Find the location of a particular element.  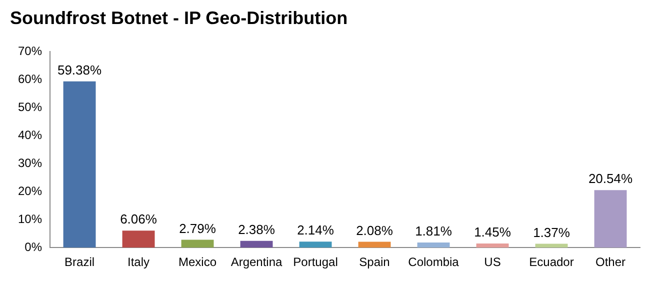

x-tick-label: Argentina is located at coordinates (256, 262).